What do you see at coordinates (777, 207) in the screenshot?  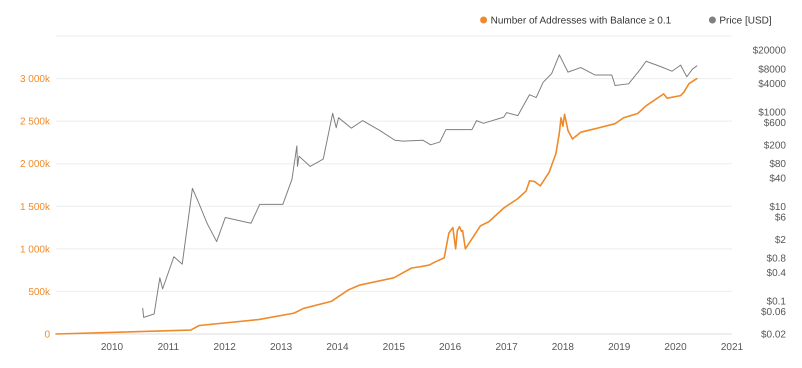 I see `y2-tick-label: $10` at bounding box center [777, 207].